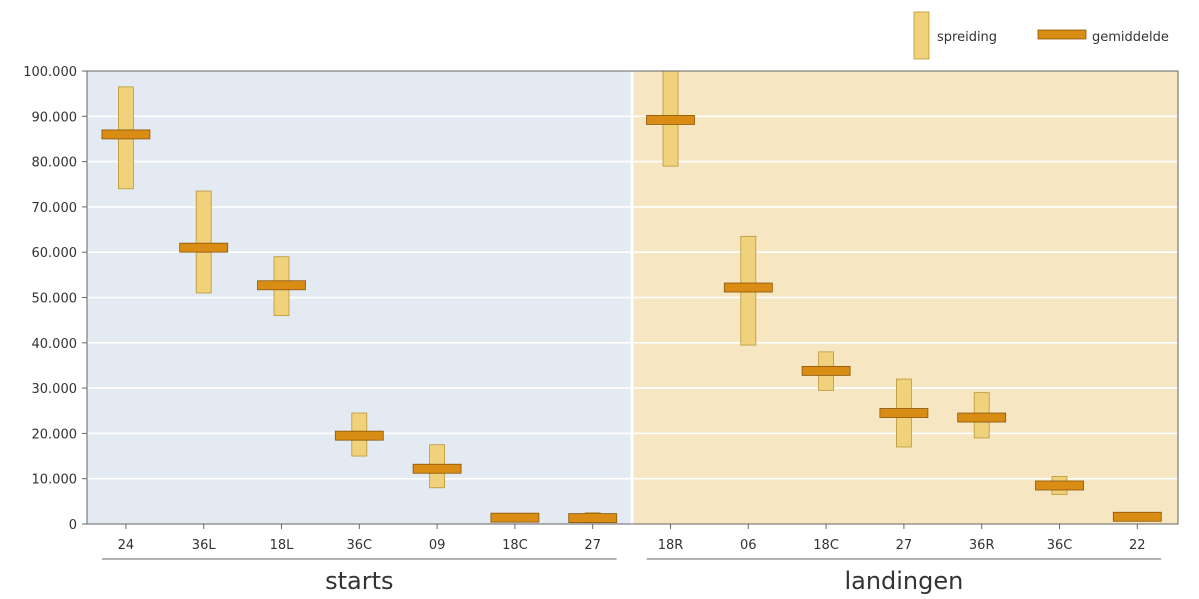 The image size is (1199, 599). I want to click on x-tick-label-starts-36C: 36C, so click(359, 545).